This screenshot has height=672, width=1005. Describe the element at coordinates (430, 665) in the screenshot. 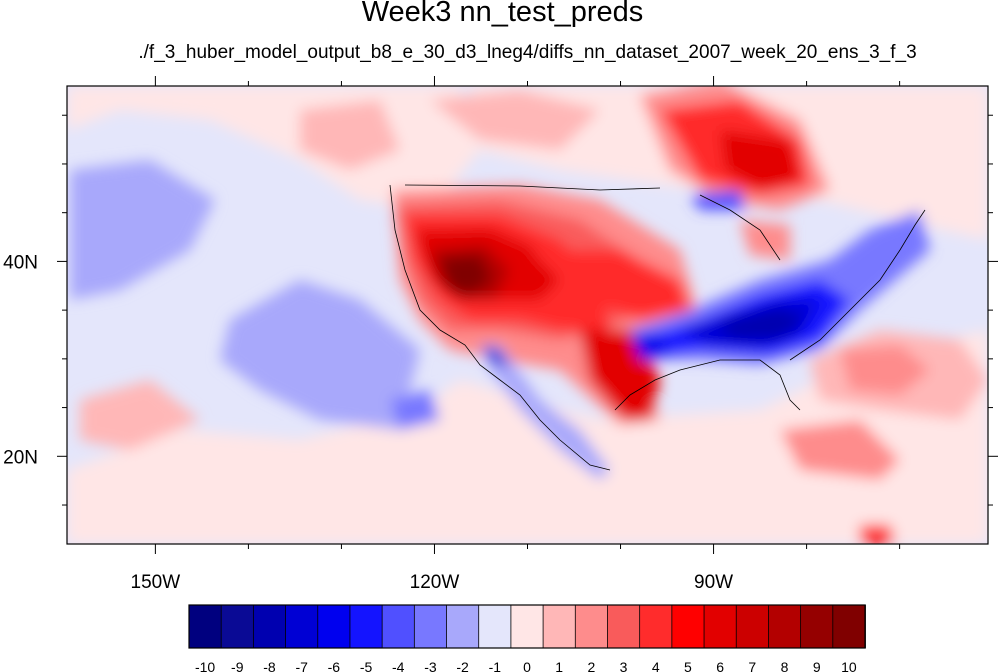

I see `colorbar-tick-label: -3` at that location.